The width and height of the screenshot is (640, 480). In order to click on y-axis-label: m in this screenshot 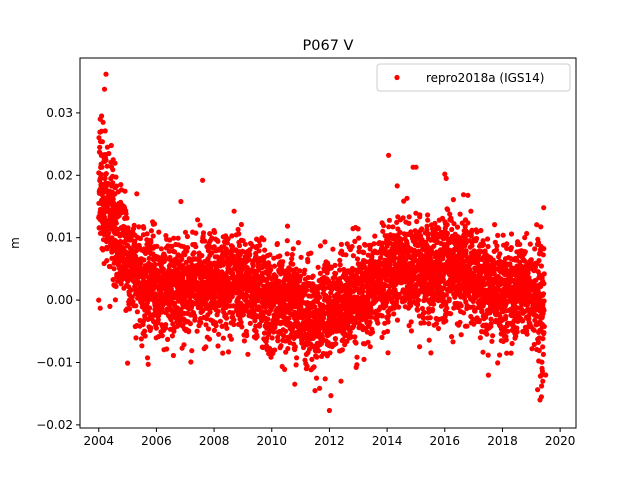, I will do `click(15, 243)`.